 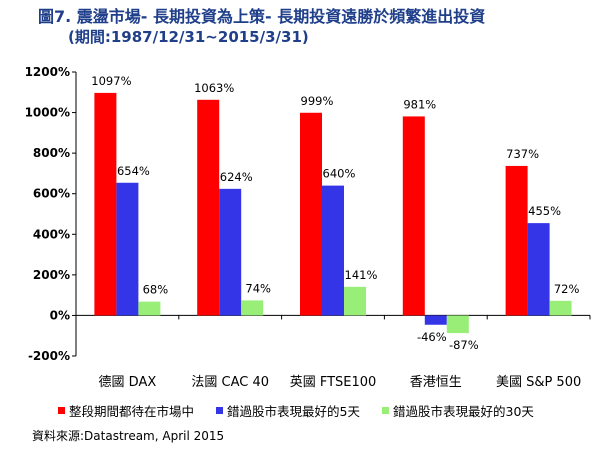 I want to click on legend-item-series-2: 錯過股市表現最好的5天, so click(x=288, y=410).